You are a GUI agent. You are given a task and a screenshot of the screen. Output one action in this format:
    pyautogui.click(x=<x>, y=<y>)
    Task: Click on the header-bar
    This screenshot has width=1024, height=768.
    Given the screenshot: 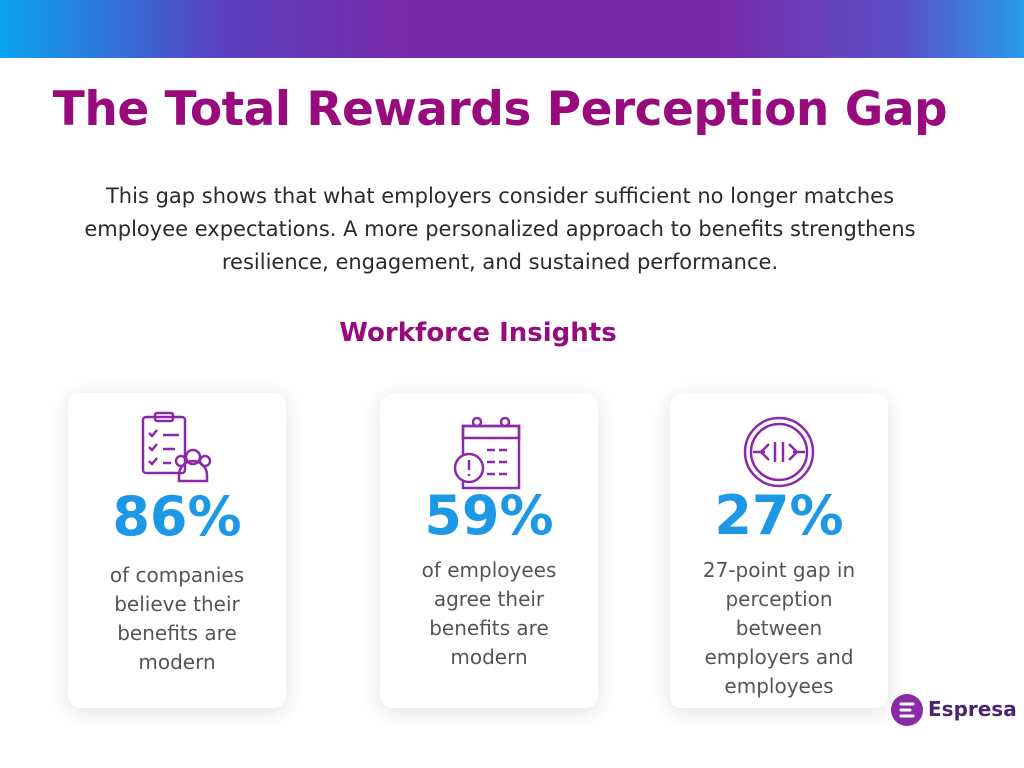 What is the action you would take?
    pyautogui.click(x=512, y=29)
    